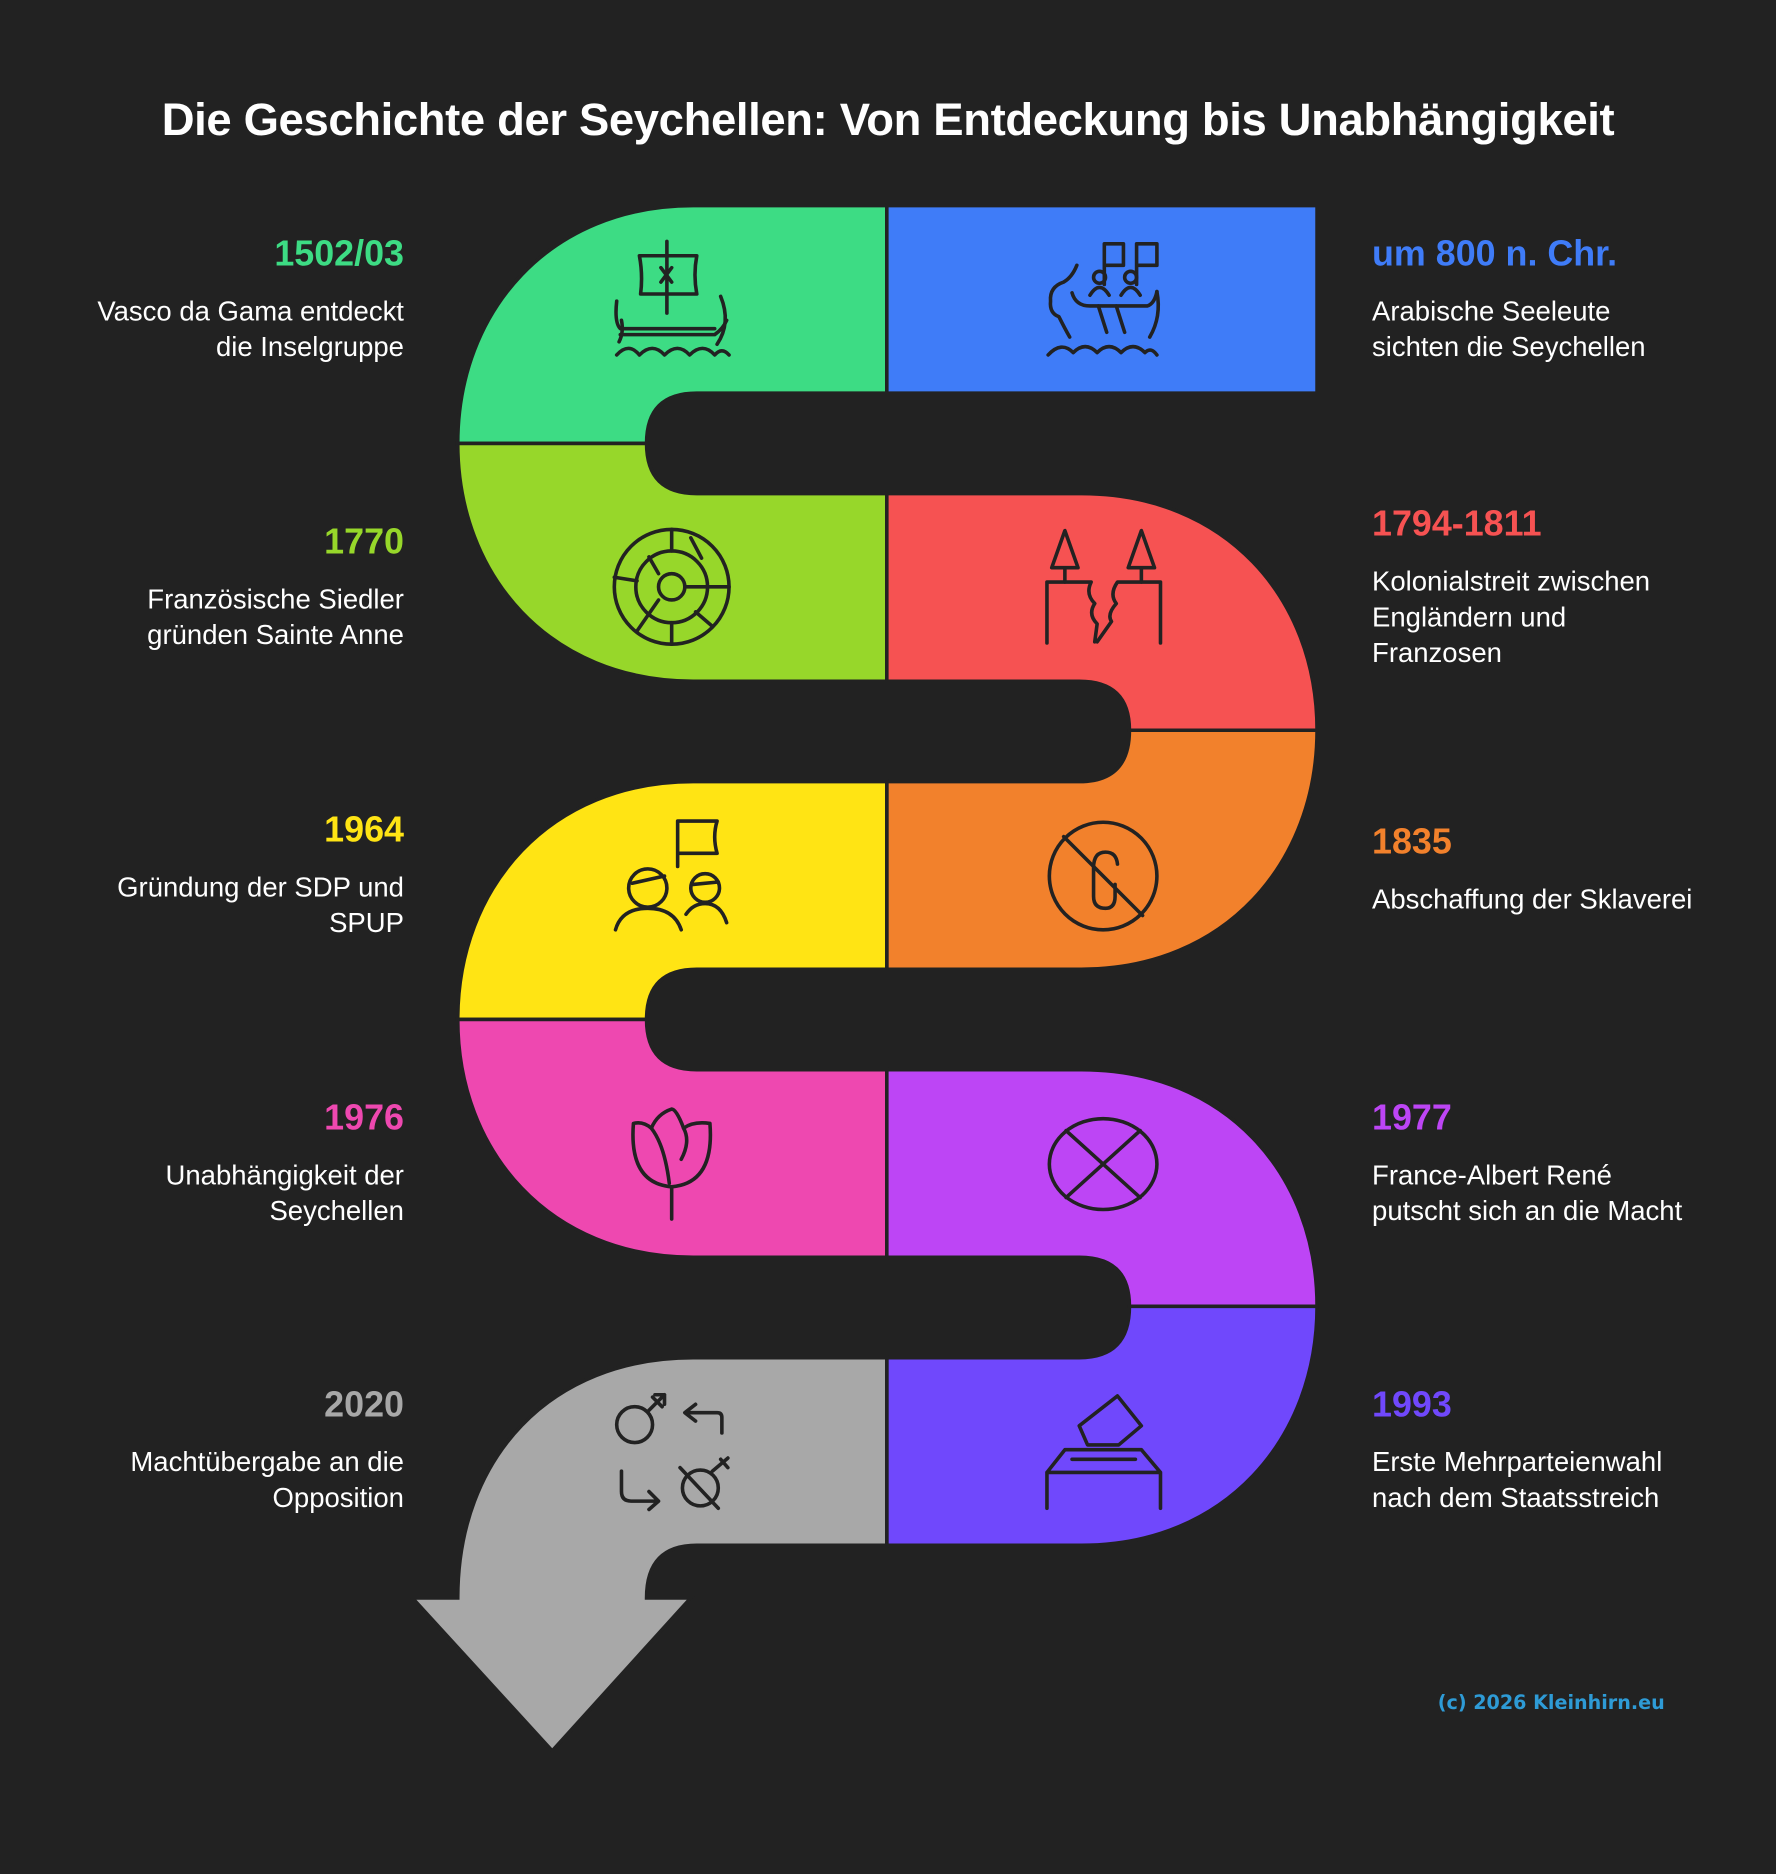 The image size is (1776, 1874). I want to click on event-1835: 1835 Abschaffung der Sklaverei, so click(1569, 868).